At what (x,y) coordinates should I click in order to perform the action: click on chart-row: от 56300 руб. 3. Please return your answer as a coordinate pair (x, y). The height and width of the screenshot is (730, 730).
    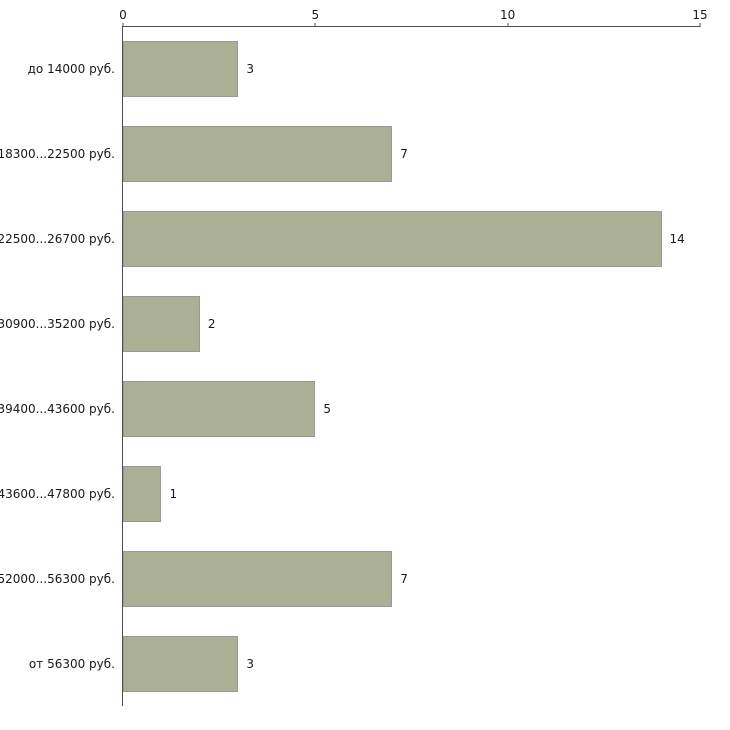
    Looking at the image, I should click on (364, 663).